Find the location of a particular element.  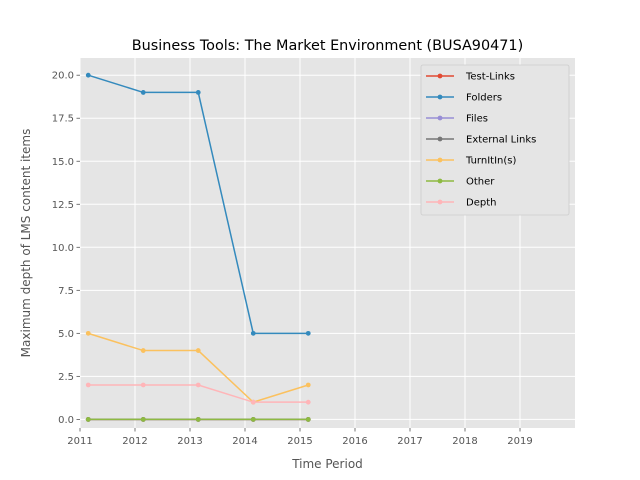

legend-item: Other is located at coordinates (460, 182).